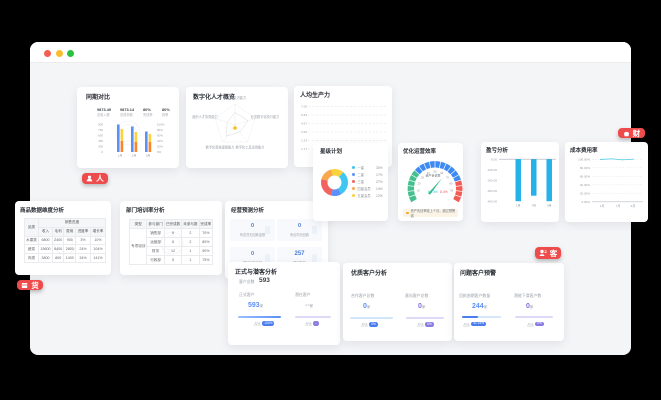  What do you see at coordinates (205, 116) in the screenshot?
I see `svg-text: 组织人才协同能力` at bounding box center [205, 116].